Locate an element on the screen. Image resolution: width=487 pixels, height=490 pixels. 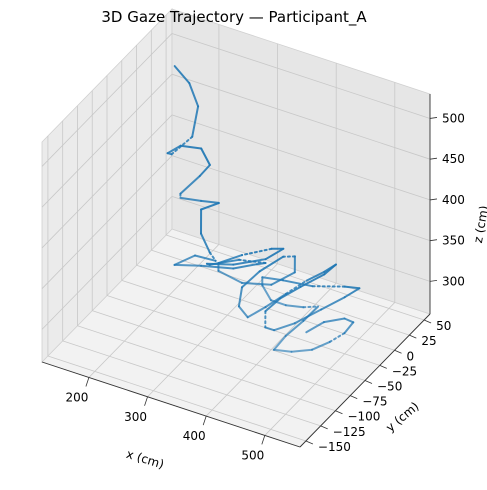
x-tick-label: 300 is located at coordinates (135, 417).